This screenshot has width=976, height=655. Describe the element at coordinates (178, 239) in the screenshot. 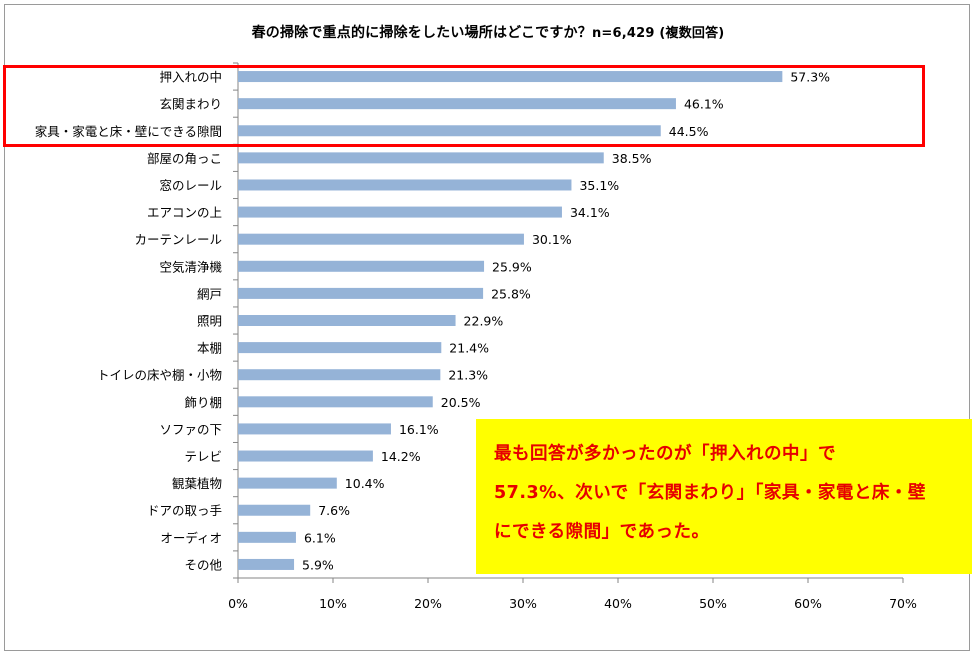

I see `category-label: カーテンレール` at that location.